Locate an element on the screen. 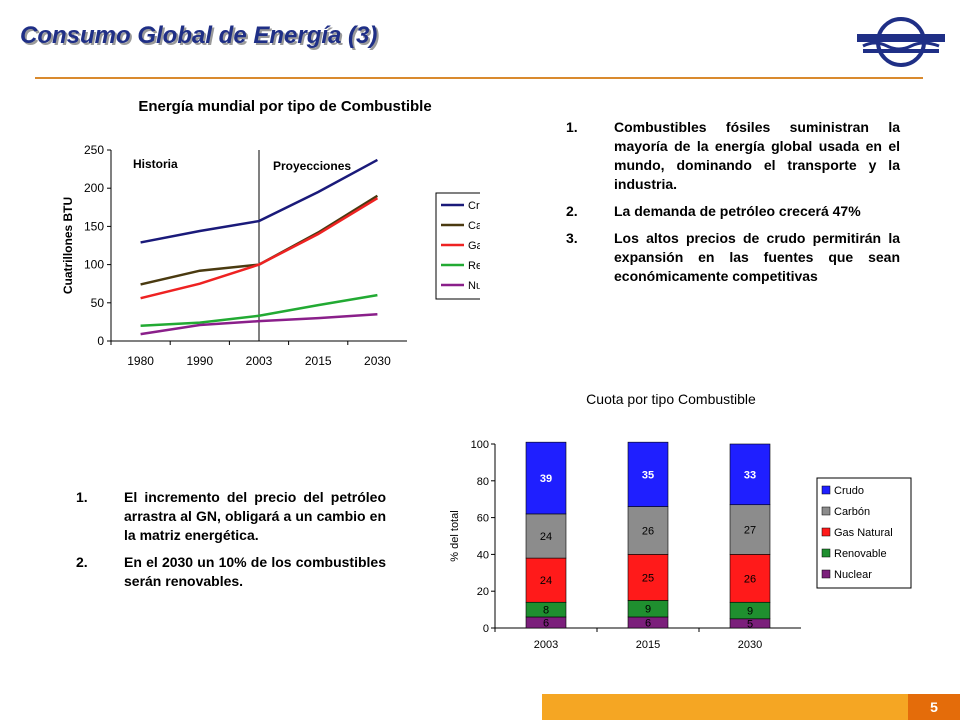  bar-data-label-crudo: 39 is located at coordinates (546, 479).